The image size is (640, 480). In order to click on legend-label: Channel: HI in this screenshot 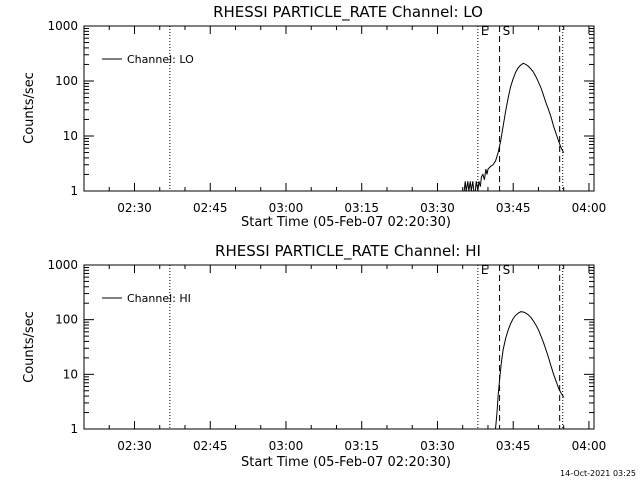, I will do `click(159, 298)`.